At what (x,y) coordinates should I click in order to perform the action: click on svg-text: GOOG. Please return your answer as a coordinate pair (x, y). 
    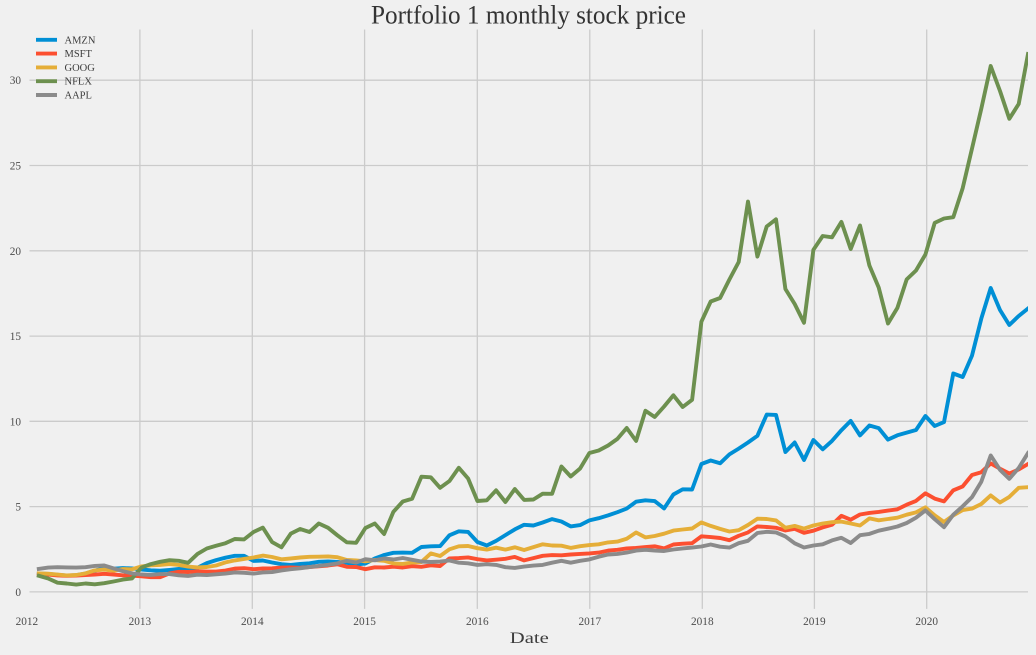
    Looking at the image, I should click on (80, 68).